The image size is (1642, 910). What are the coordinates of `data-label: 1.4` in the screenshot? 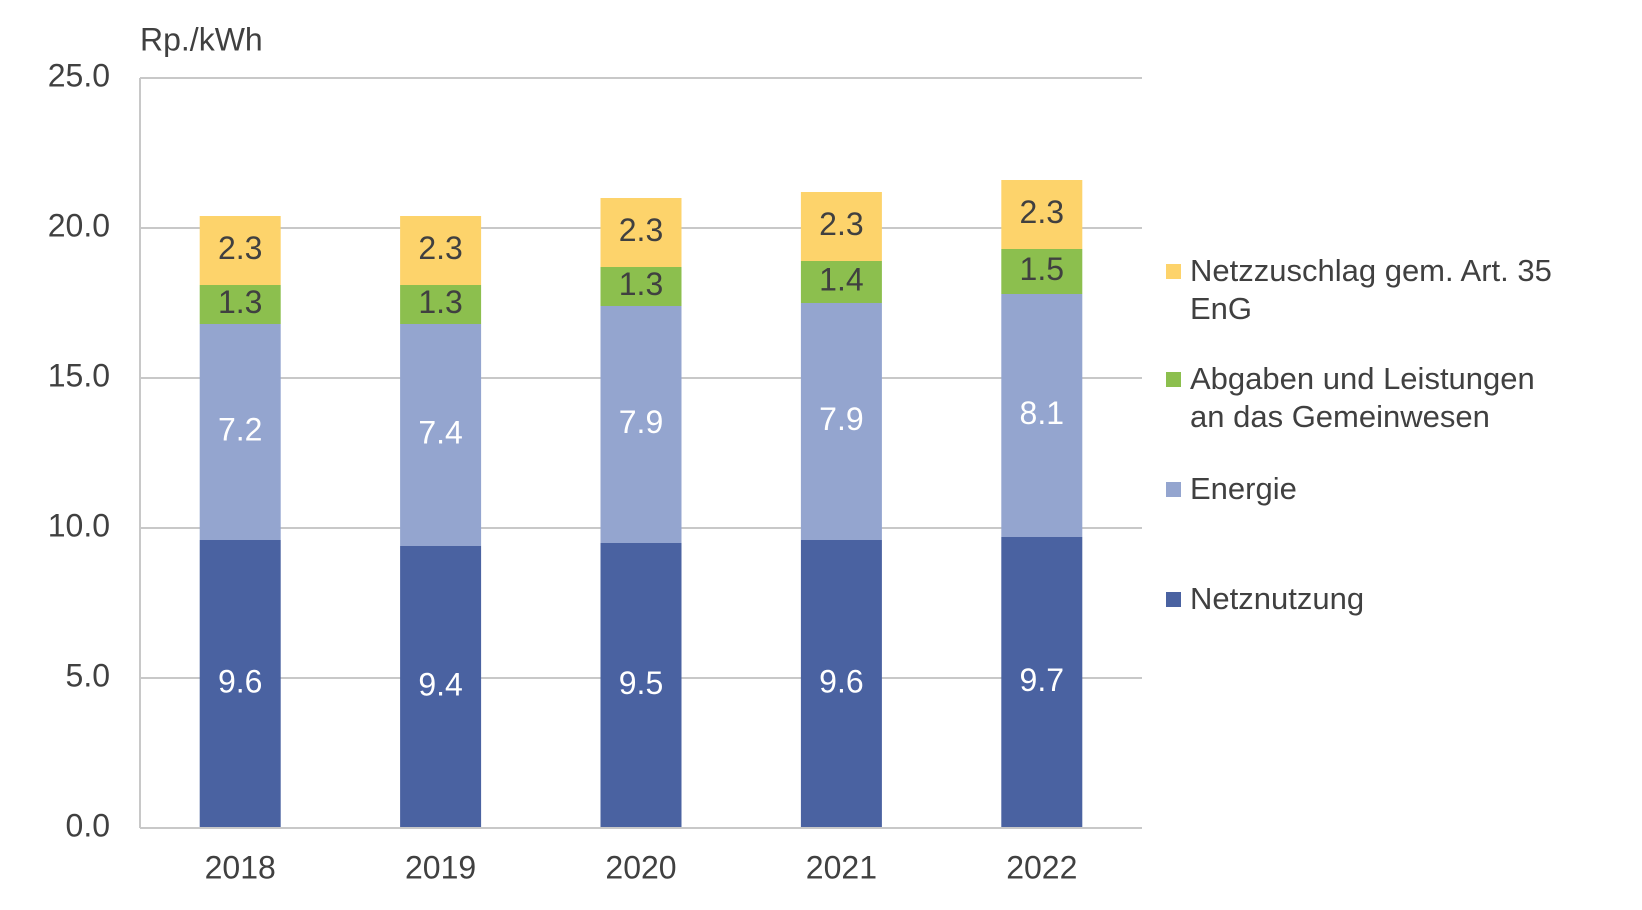 It's located at (841, 279).